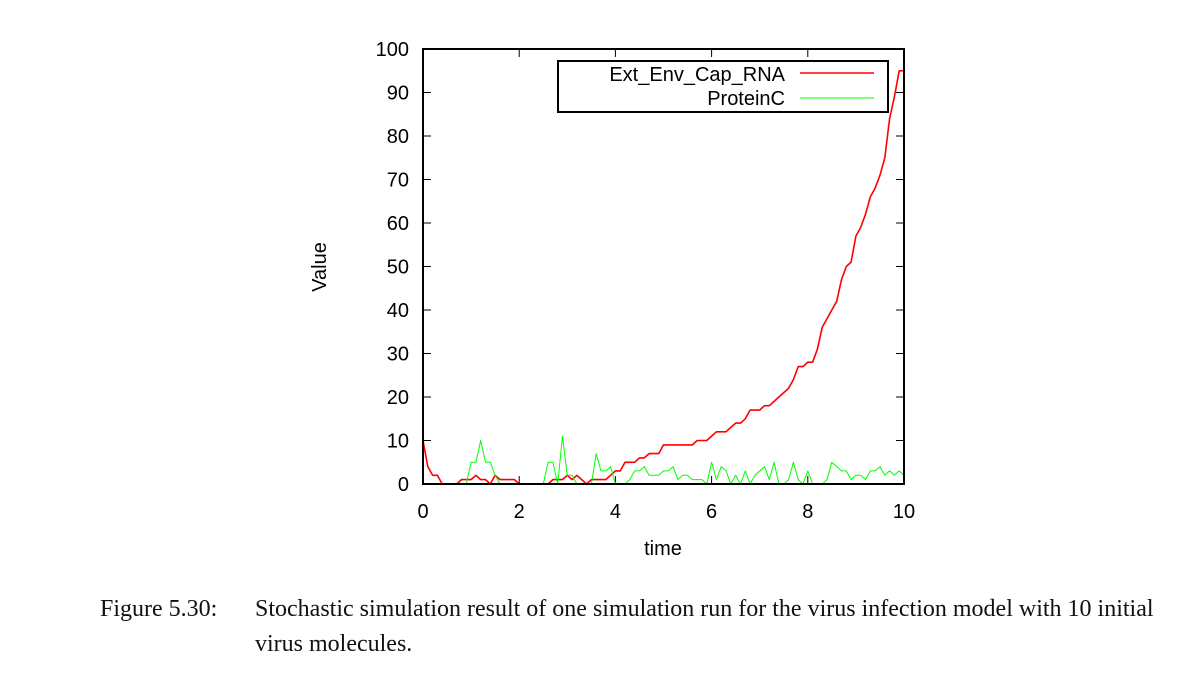 The width and height of the screenshot is (1178, 685). I want to click on legend: Ext_Env_Cap_RNA ProteinC, so click(723, 86).